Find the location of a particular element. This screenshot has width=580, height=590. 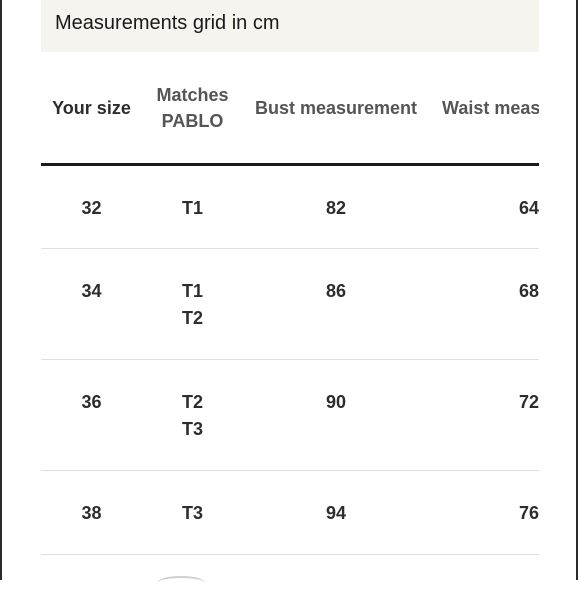

partial-next-element is located at coordinates (181, 583).